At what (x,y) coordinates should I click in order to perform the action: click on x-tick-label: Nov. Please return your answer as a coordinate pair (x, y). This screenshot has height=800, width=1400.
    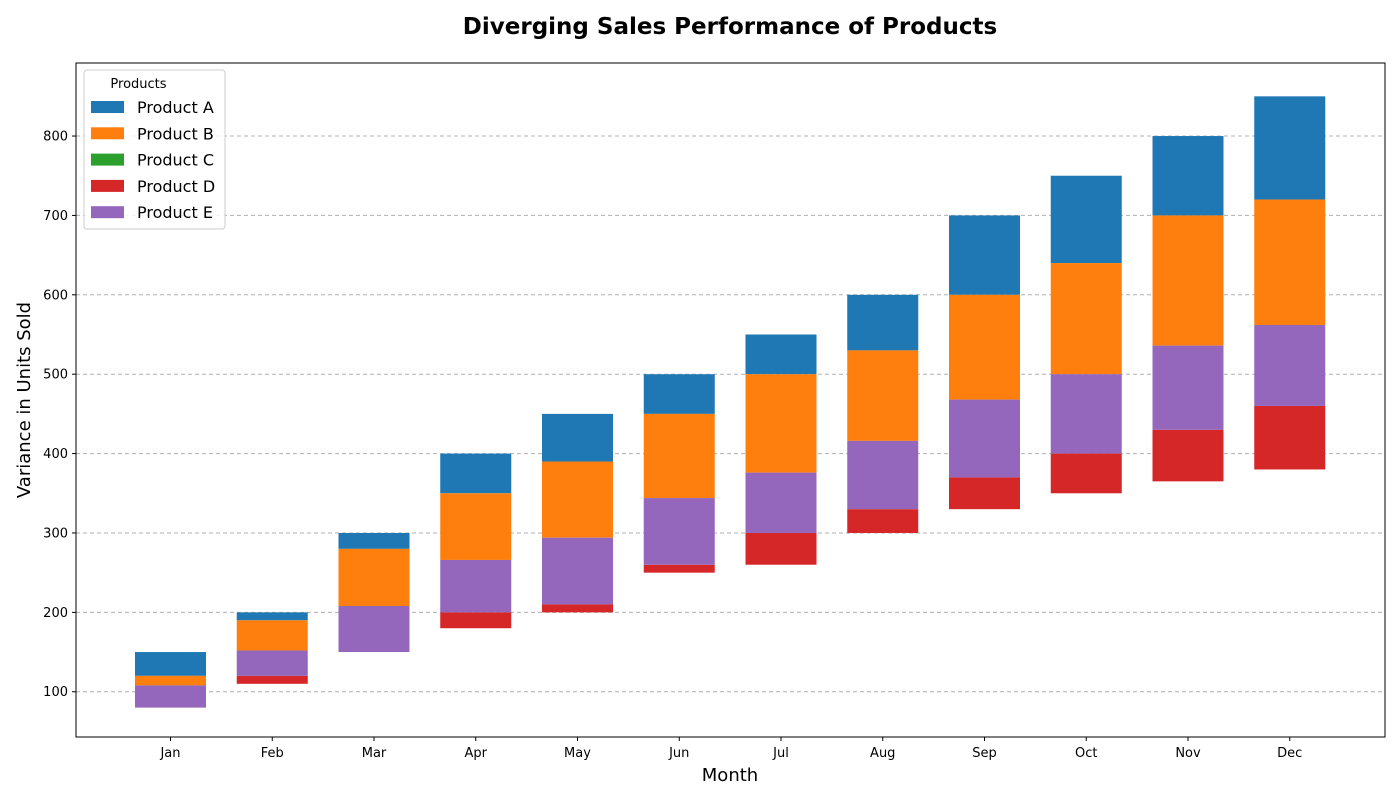
    Looking at the image, I should click on (1188, 753).